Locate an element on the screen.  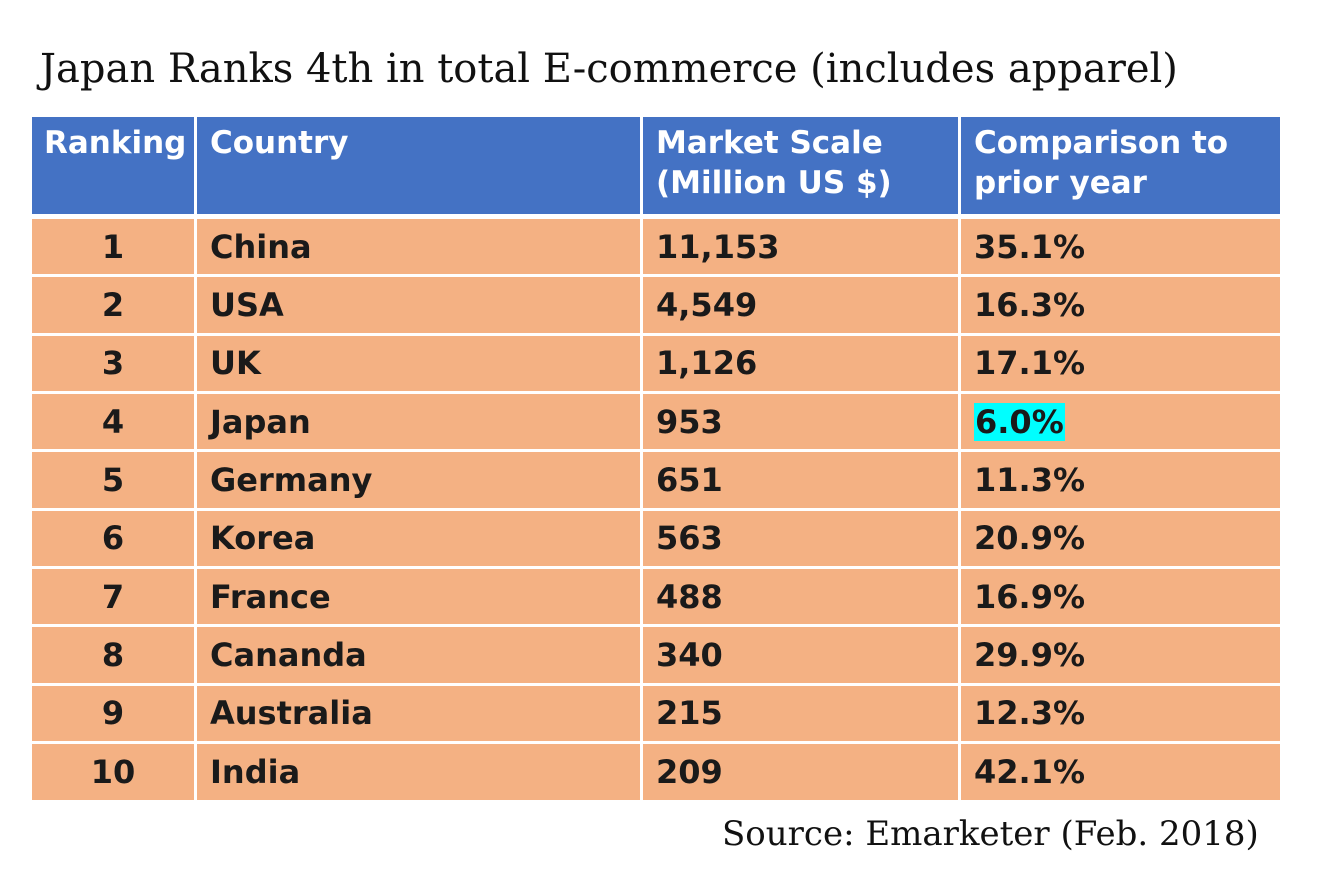
table-row: 5 Germany 651 11.3% is located at coordinates (656, 481).